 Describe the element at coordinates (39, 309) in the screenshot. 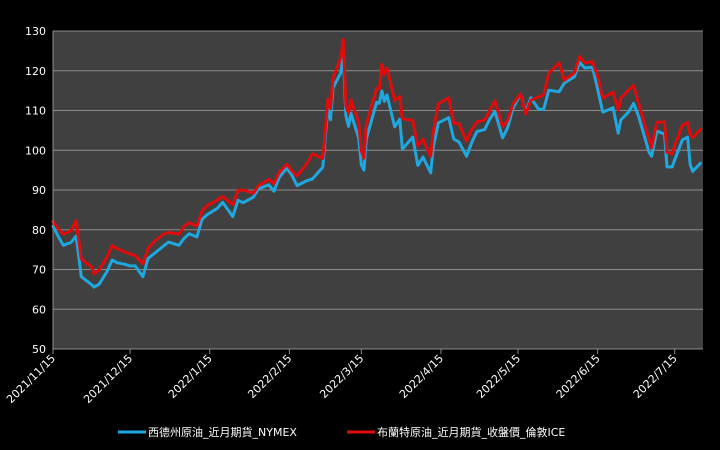

I see `y-tick-label: 60` at that location.